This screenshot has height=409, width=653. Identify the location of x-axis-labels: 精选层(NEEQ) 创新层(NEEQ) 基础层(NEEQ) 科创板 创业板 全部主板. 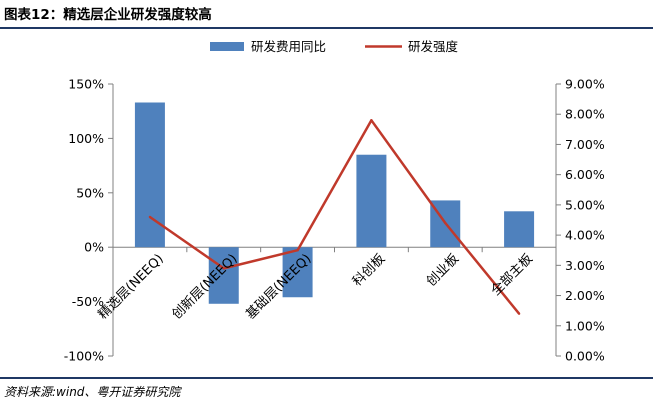
(316, 287).